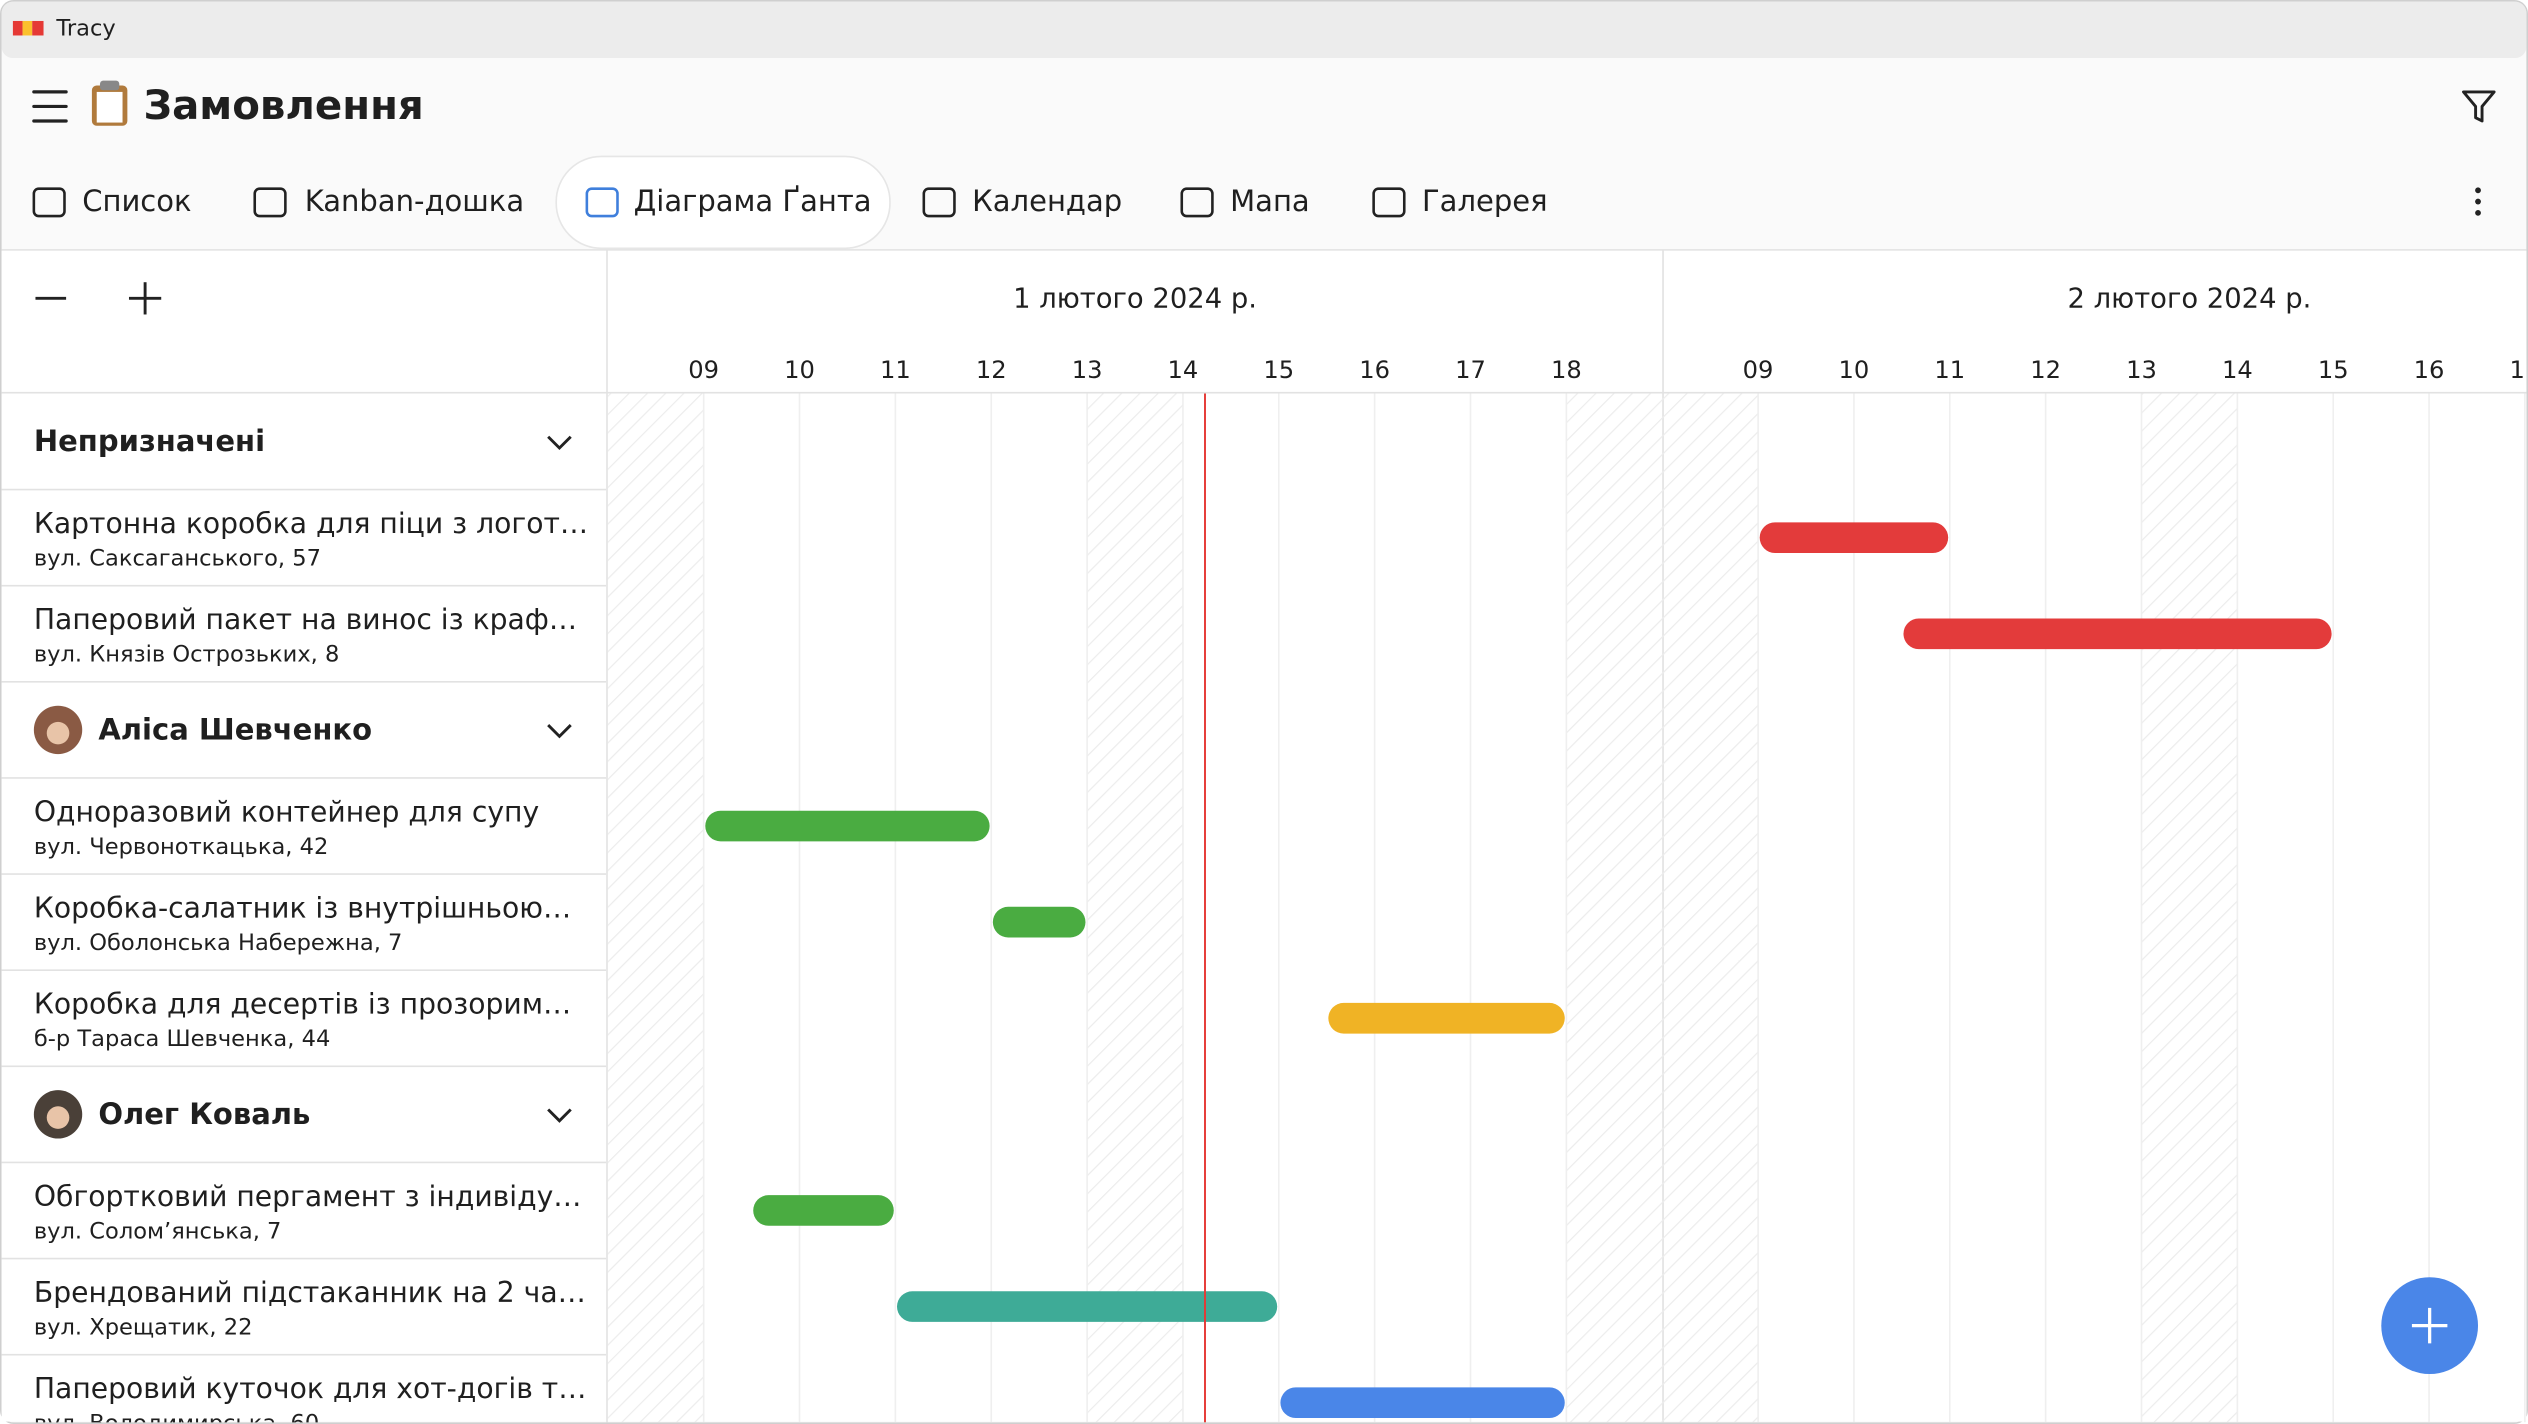 The image size is (2528, 1424). I want to click on task-title: Одноразовий контейнер для супу, so click(286, 811).